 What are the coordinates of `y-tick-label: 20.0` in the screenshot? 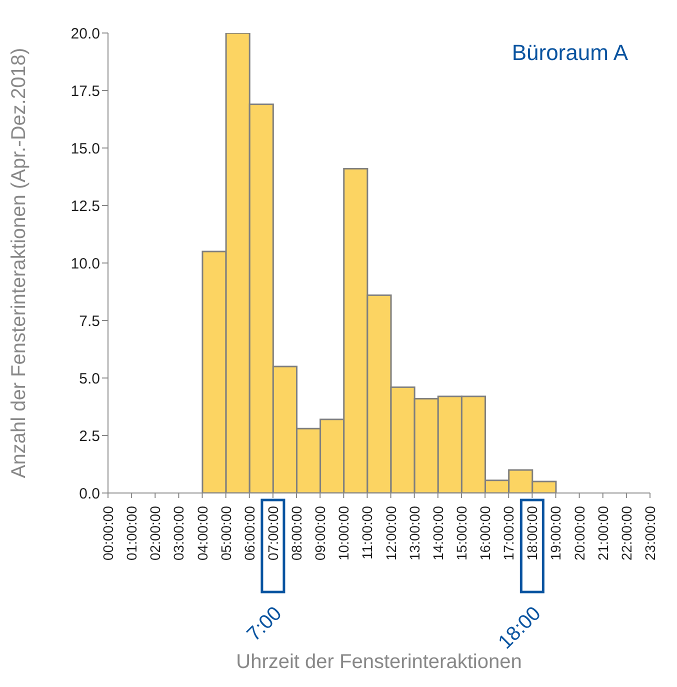 It's located at (85, 33).